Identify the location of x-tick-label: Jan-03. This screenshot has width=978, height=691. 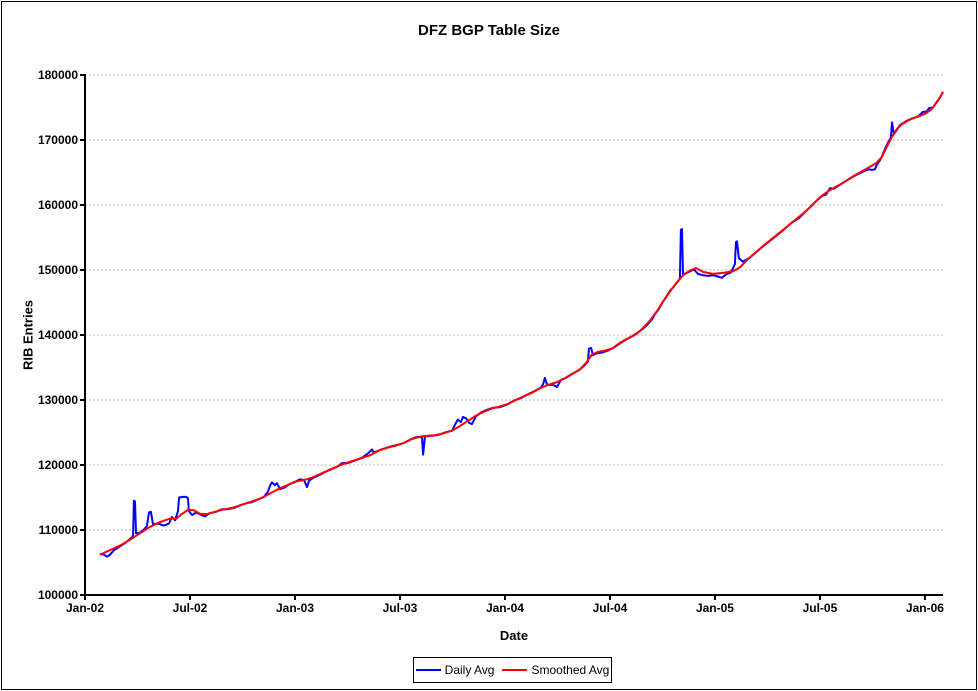
(294, 608).